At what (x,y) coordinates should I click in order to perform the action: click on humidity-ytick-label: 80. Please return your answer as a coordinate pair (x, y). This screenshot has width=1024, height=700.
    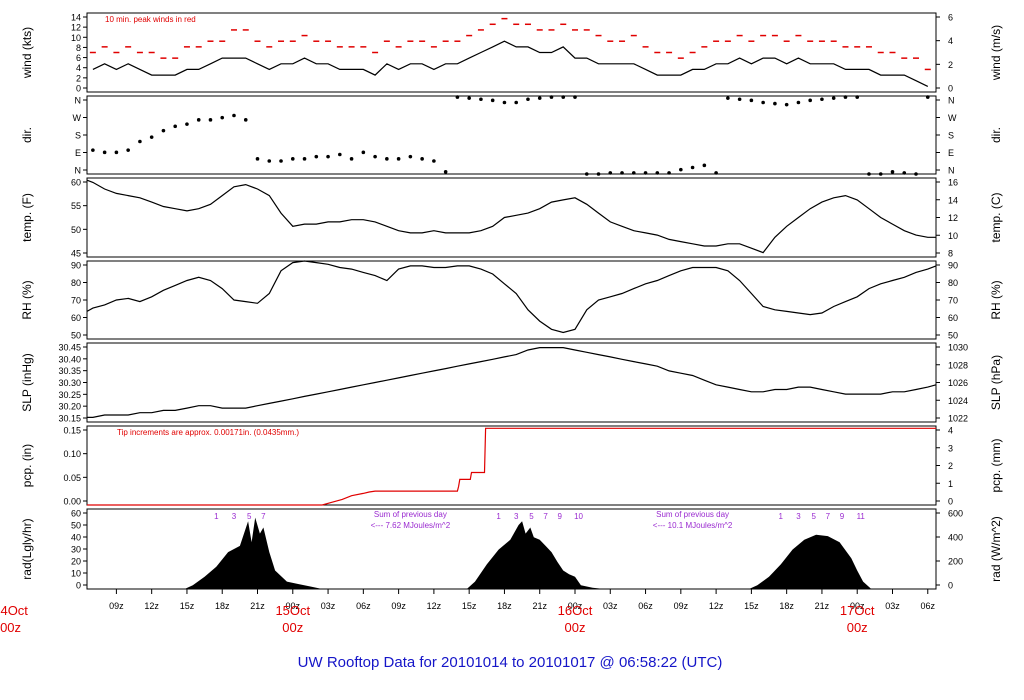
    Looking at the image, I should click on (76, 283).